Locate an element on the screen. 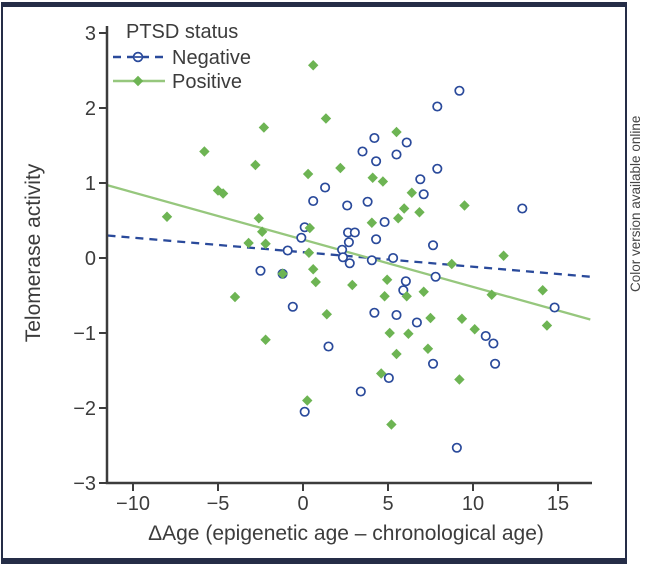 Image resolution: width=645 pixels, height=569 pixels. legend-item-negative: Negative is located at coordinates (182, 58).